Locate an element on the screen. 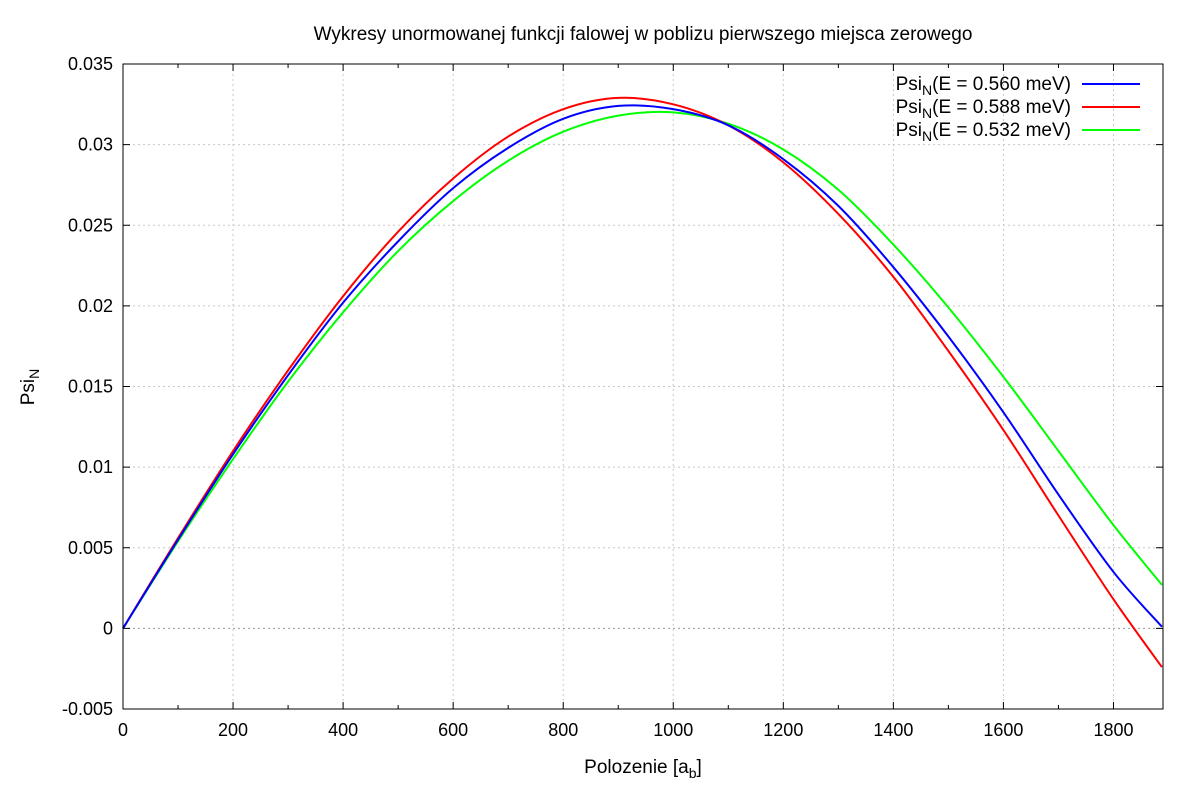  y-axis-label: PsiN is located at coordinates (30, 387).